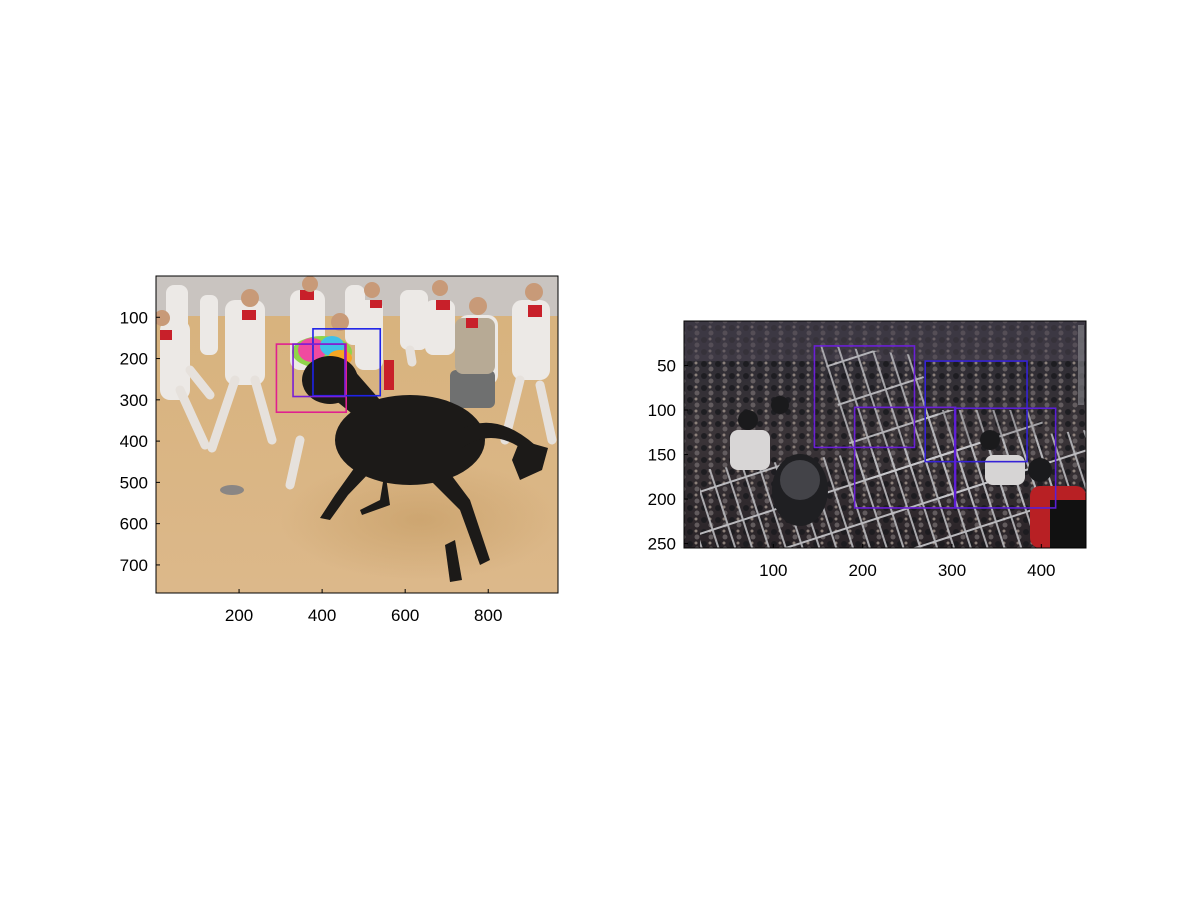 The height and width of the screenshot is (901, 1200). I want to click on left-ytick-label: 300, so click(134, 400).